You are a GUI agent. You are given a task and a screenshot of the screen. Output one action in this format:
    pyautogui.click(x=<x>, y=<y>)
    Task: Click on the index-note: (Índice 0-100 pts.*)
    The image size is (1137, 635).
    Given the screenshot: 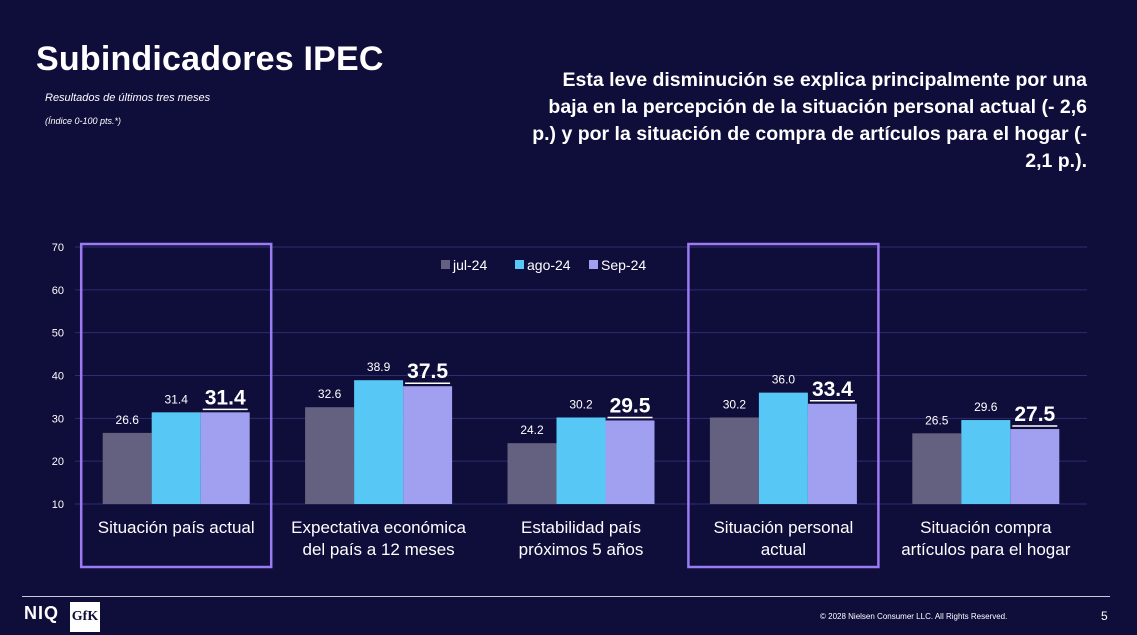 What is the action you would take?
    pyautogui.click(x=83, y=121)
    